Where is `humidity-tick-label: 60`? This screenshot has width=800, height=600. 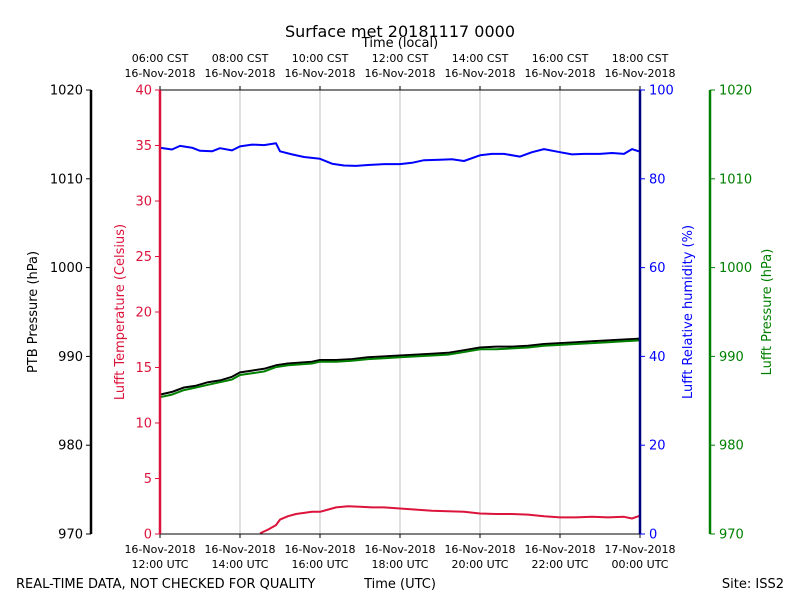
humidity-tick-label: 60 is located at coordinates (657, 268).